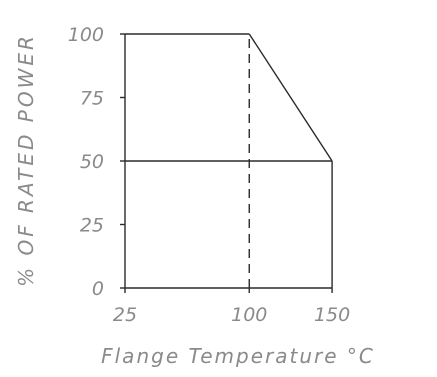 This screenshot has width=437, height=377. I want to click on y-tick-label: 0, so click(98, 289).